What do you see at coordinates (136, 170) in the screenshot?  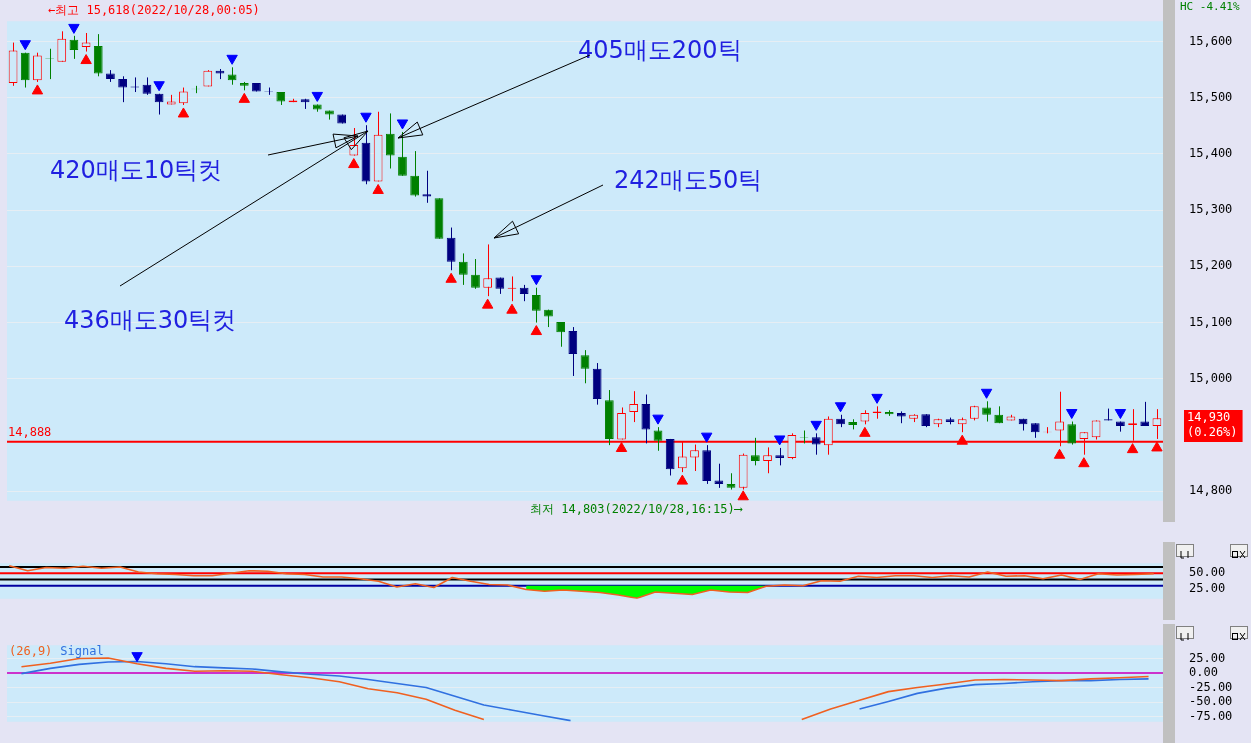 I see `annotation: 420매도10틱컷` at bounding box center [136, 170].